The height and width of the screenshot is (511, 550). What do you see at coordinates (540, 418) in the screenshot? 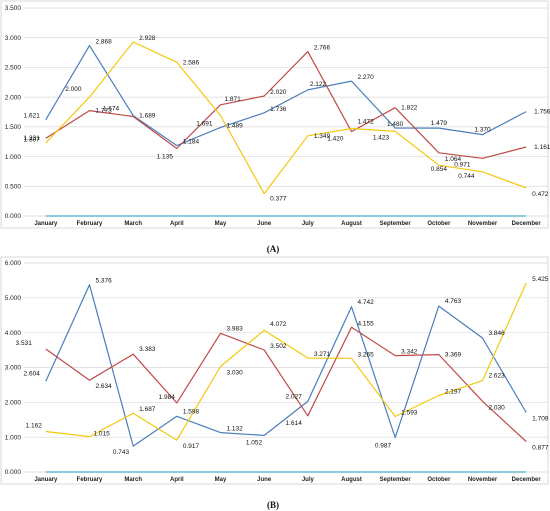
I see `data-label: 1.709` at bounding box center [540, 418].